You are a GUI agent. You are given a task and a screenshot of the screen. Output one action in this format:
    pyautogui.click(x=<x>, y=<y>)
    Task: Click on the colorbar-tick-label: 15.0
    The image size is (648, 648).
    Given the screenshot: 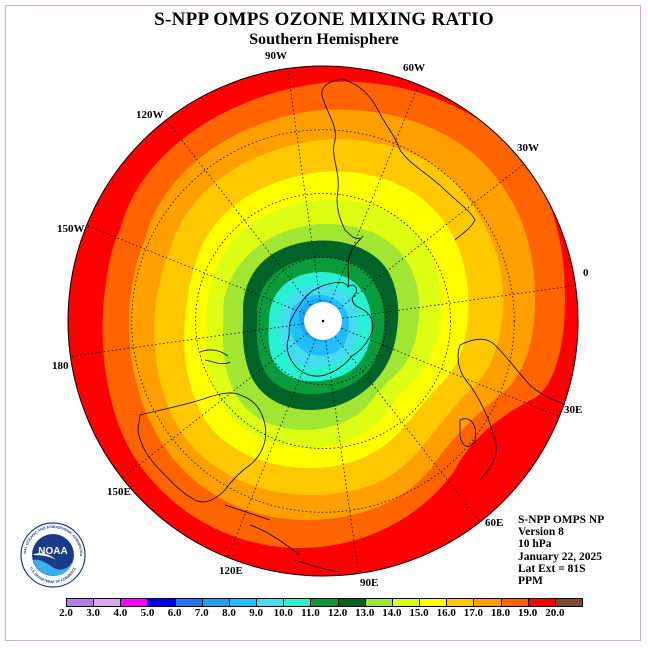 What is the action you would take?
    pyautogui.click(x=419, y=613)
    